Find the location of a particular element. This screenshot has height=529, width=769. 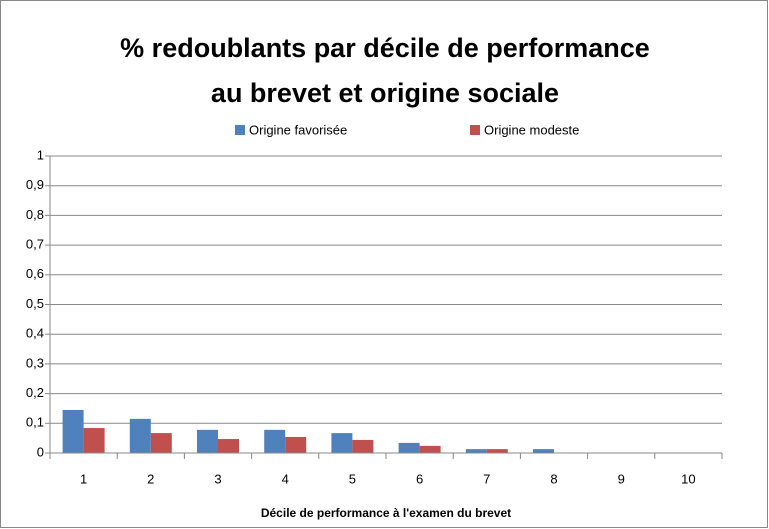

y-tick-label: 0,6 is located at coordinates (35, 273).